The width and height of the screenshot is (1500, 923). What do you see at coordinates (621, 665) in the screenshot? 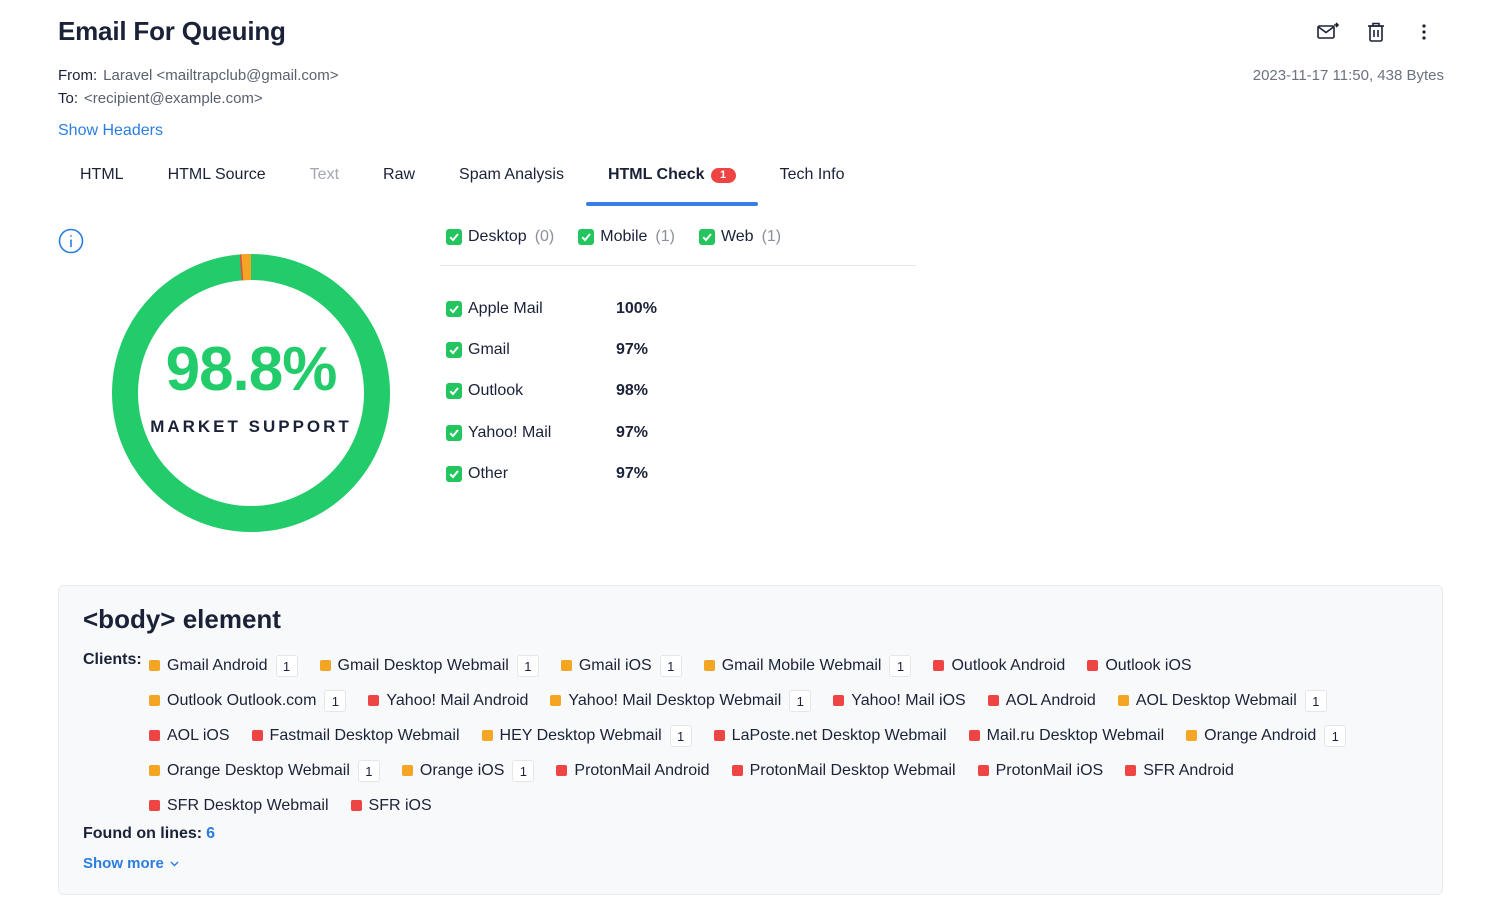
I see `client-chip: Gmail iOS 1` at bounding box center [621, 665].